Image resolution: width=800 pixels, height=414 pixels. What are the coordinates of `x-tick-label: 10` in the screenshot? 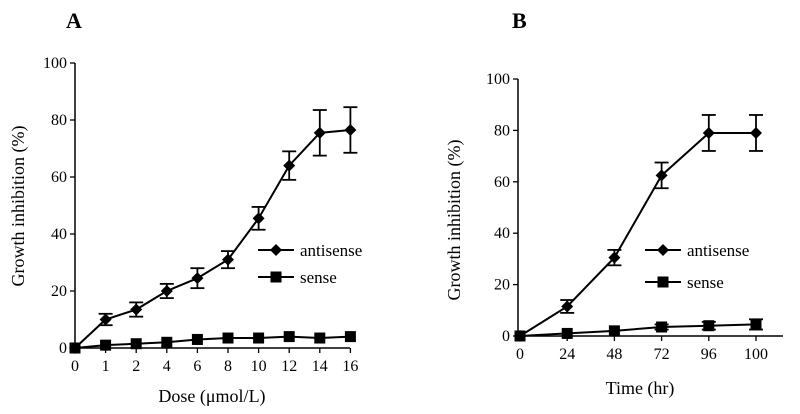 It's located at (259, 366).